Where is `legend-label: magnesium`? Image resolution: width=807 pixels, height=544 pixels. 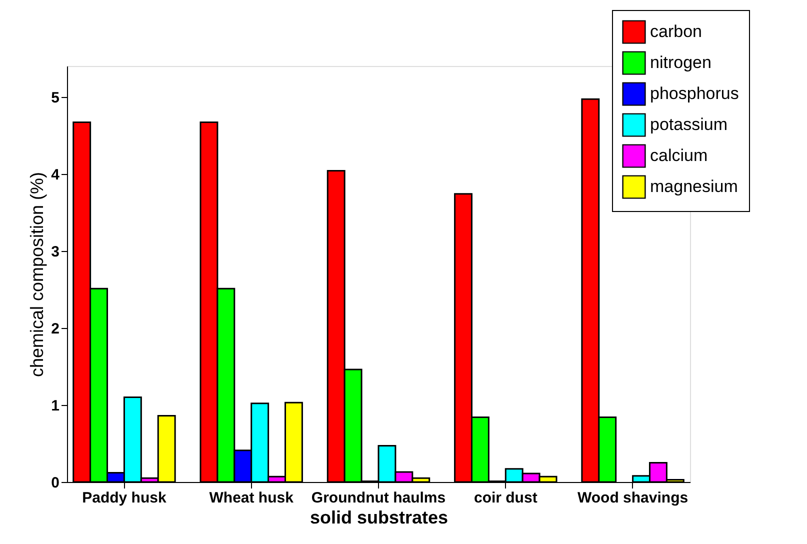 legend-label: magnesium is located at coordinates (694, 186).